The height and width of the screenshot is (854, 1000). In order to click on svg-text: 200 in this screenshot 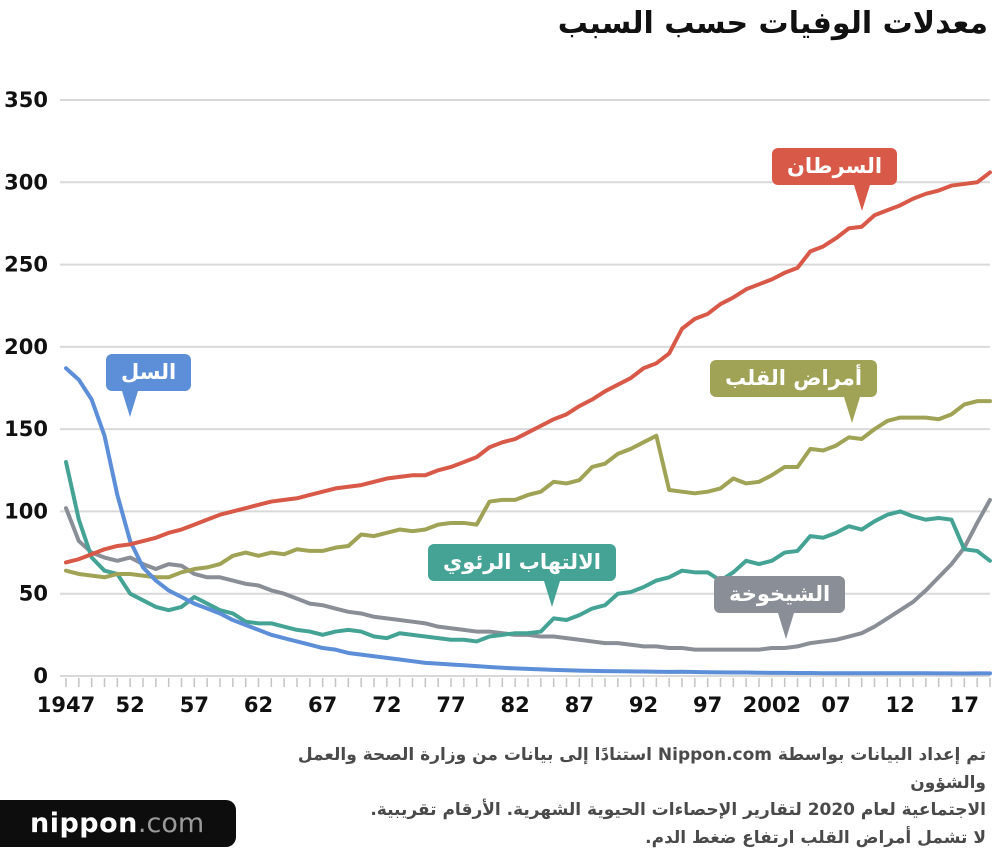, I will do `click(26, 347)`.